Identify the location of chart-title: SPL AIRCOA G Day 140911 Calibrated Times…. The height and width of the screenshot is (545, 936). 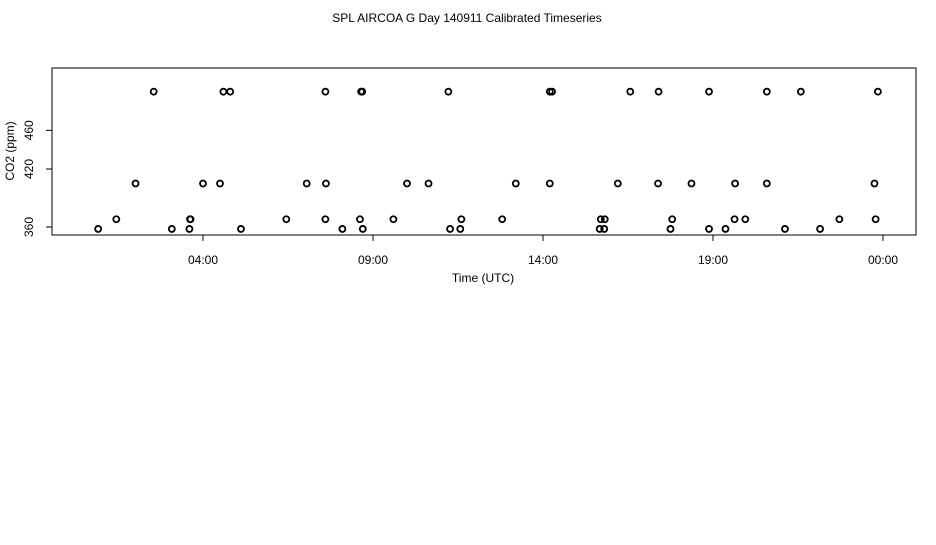
(466, 18).